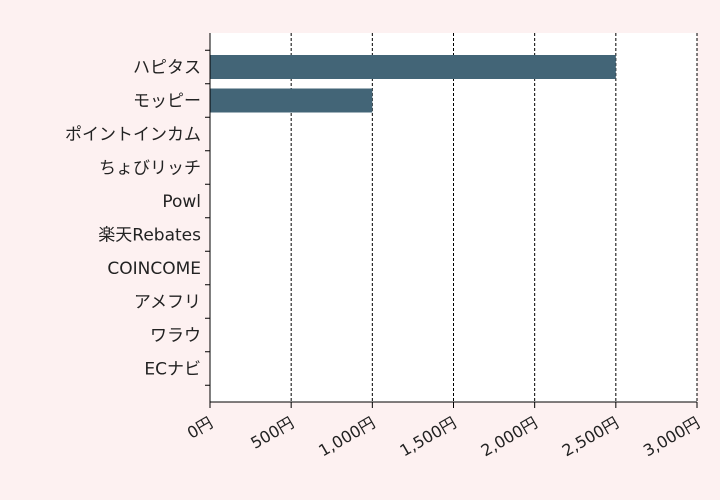 The width and height of the screenshot is (720, 500). Describe the element at coordinates (272, 433) in the screenshot. I see `x-tick-label-1: 500円` at that location.